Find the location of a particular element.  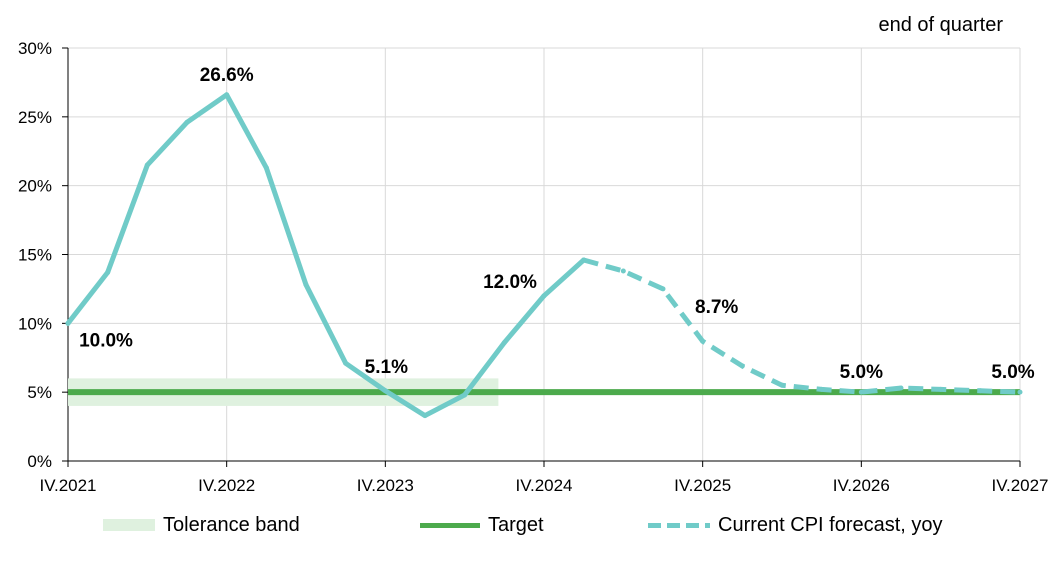

data-label: 12.0% is located at coordinates (510, 282).